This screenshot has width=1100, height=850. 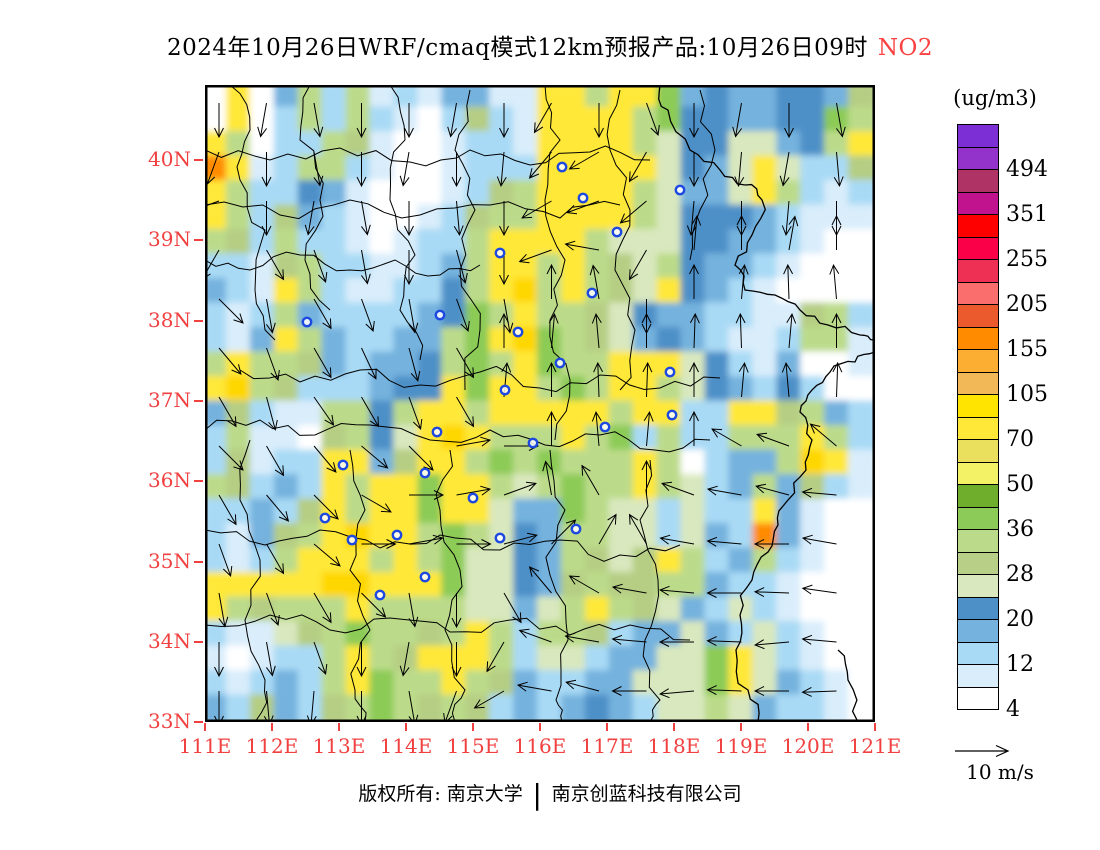 What do you see at coordinates (1027, 304) in the screenshot?
I see `colorbar-label: 205` at bounding box center [1027, 304].